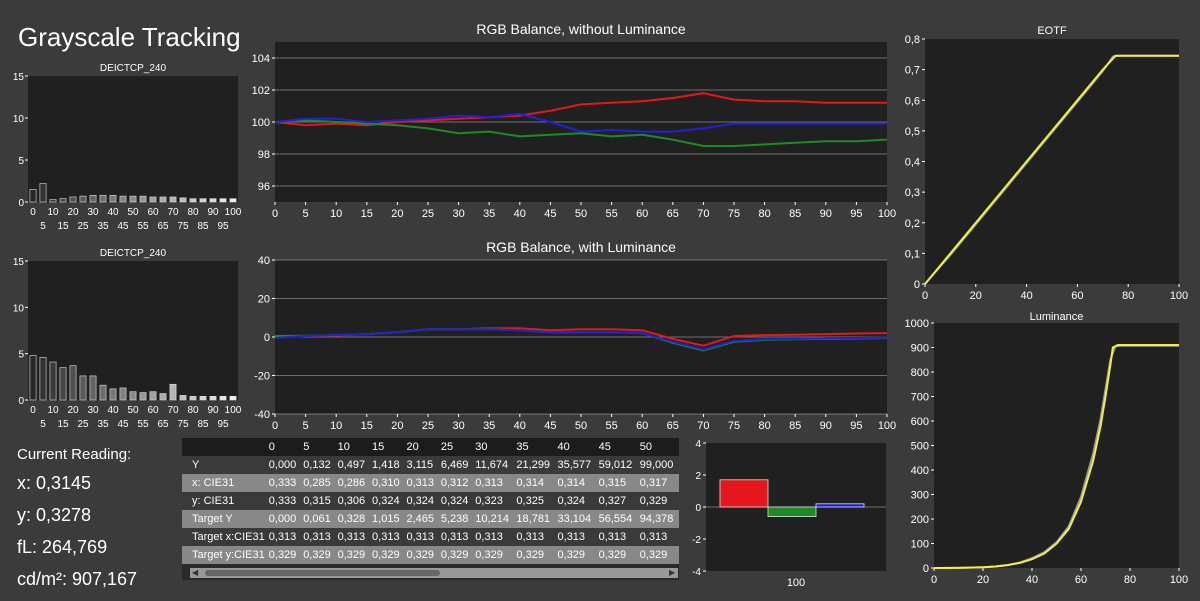  Describe the element at coordinates (195, 572) in the screenshot. I see `scroll-left-icon: ◀` at that location.